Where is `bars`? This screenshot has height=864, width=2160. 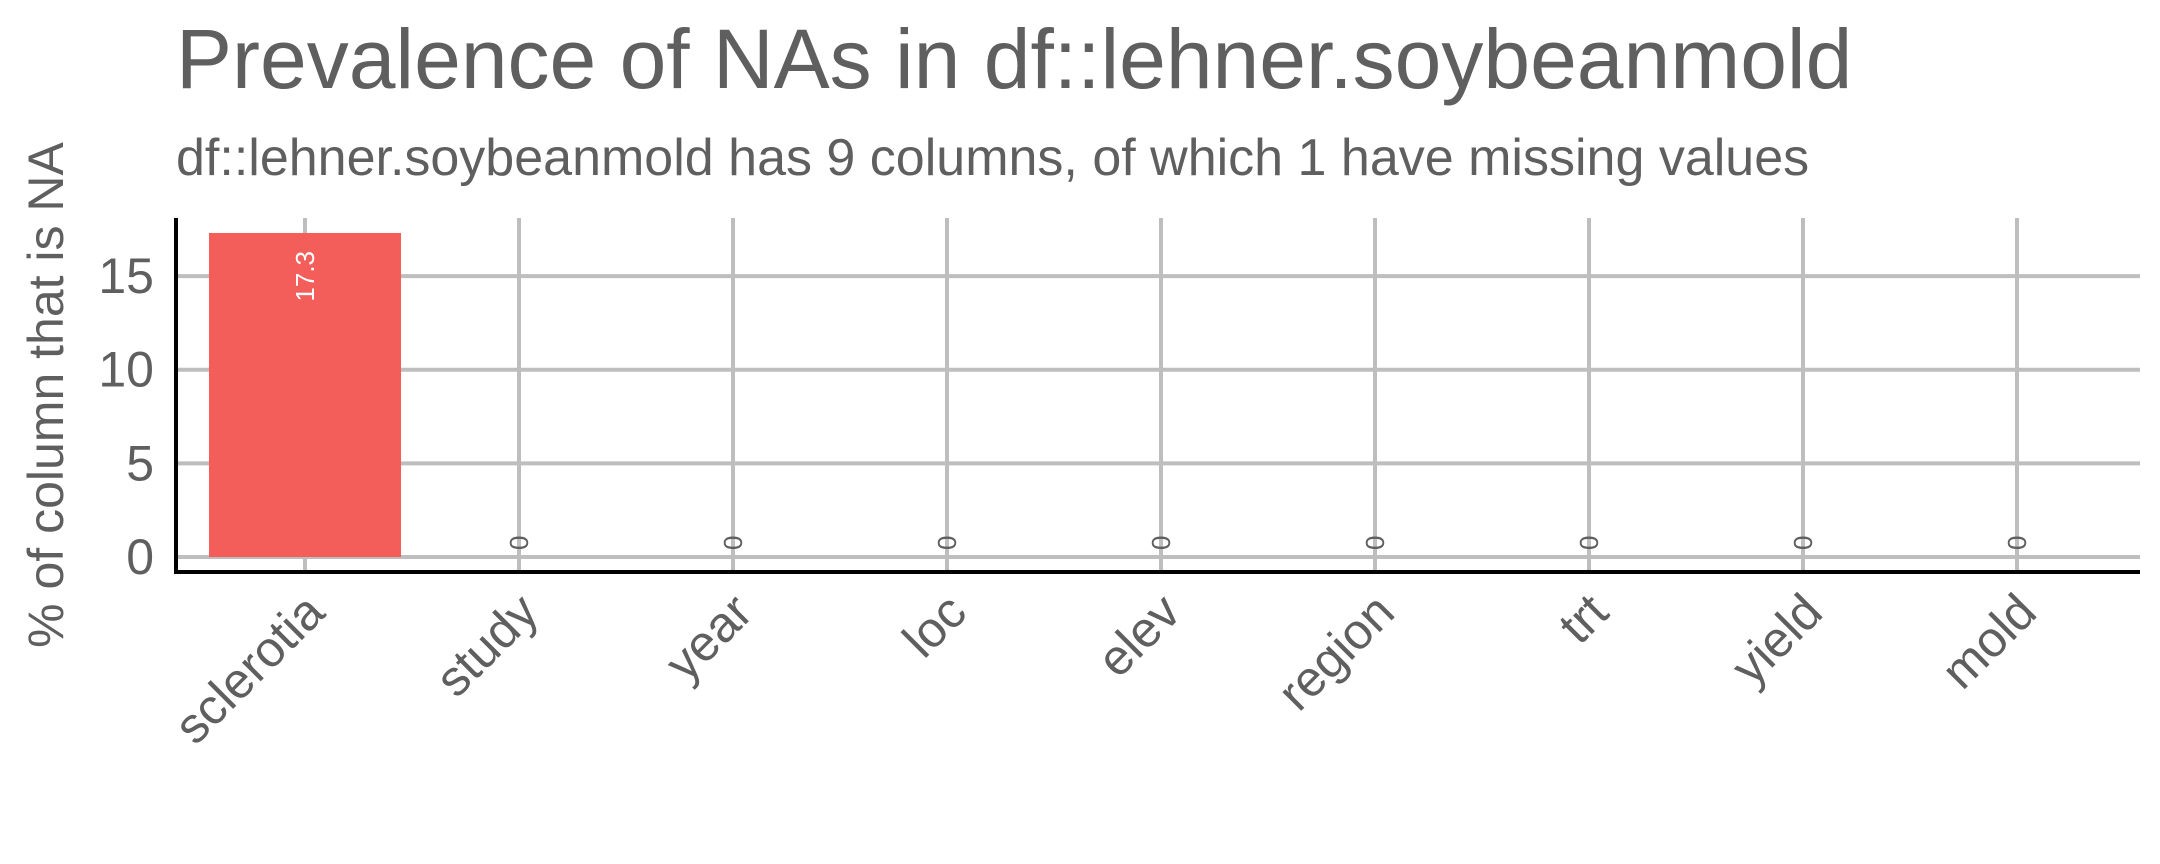
bars is located at coordinates (305, 395).